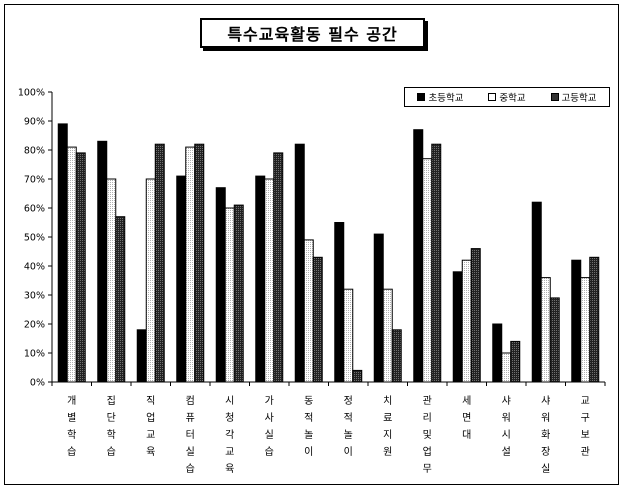 Image resolution: width=625 pixels, height=491 pixels. Describe the element at coordinates (466, 321) in the screenshot. I see `bar-중학교-세면대` at that location.